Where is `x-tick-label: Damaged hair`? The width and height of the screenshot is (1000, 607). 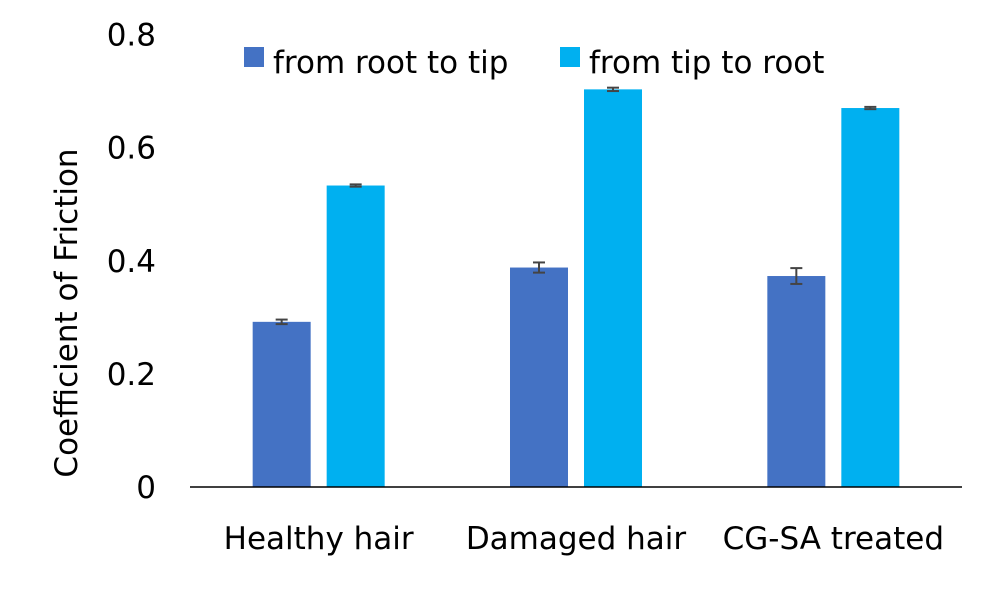 x-tick-label: Damaged hair is located at coordinates (576, 539).